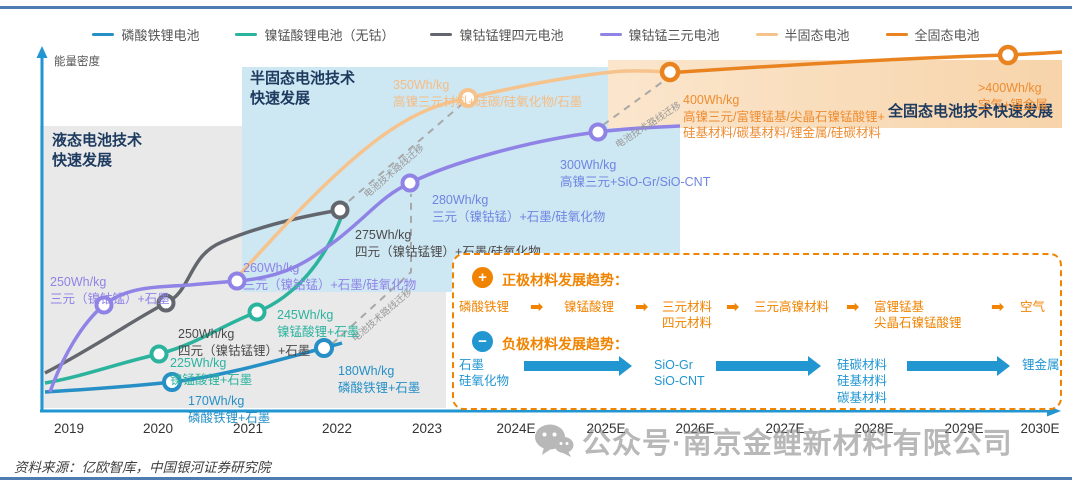 The image size is (1072, 484). What do you see at coordinates (488, 101) in the screenshot?
I see `point-material: 高镍三元材料+硅碳/硅氧化物/石墨` at bounding box center [488, 101].